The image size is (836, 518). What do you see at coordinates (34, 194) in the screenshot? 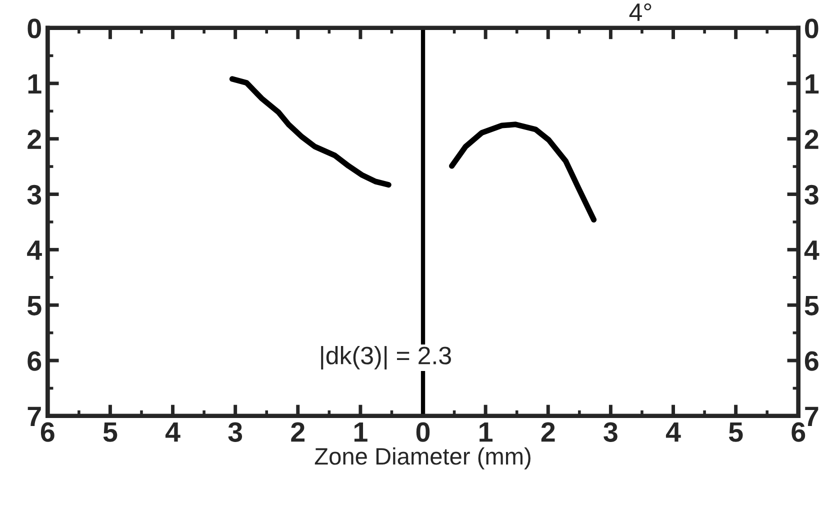
I see `y-tick-label: 3` at bounding box center [34, 194].